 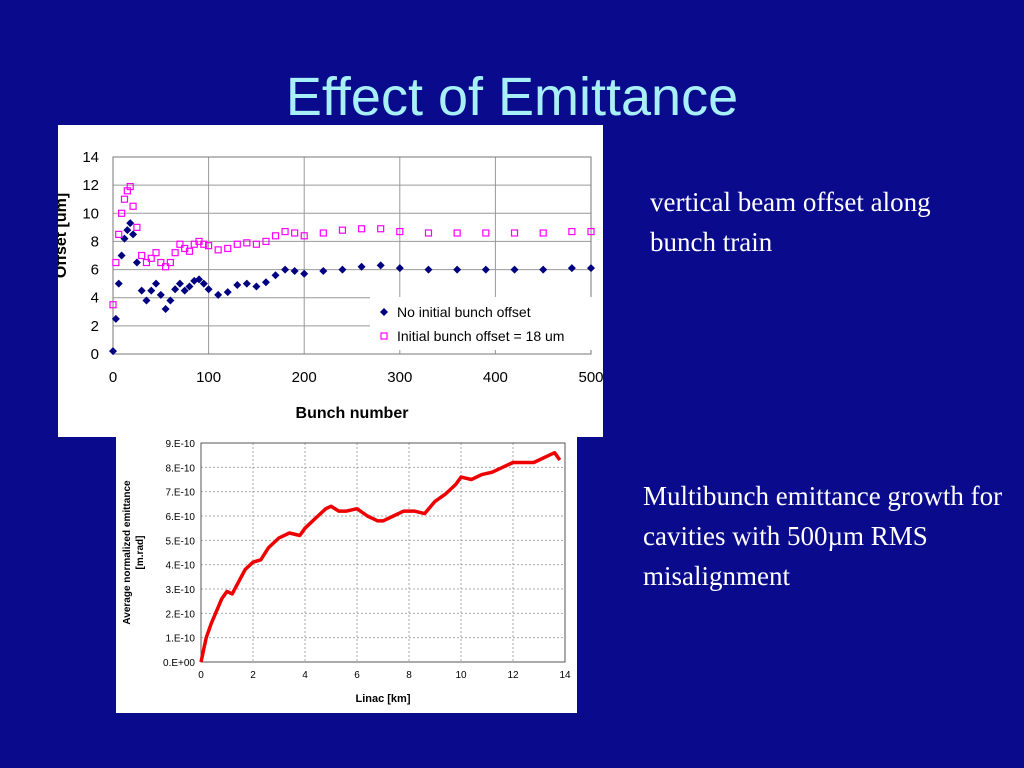 What do you see at coordinates (513, 675) in the screenshot?
I see `x-tick-label: 12` at bounding box center [513, 675].